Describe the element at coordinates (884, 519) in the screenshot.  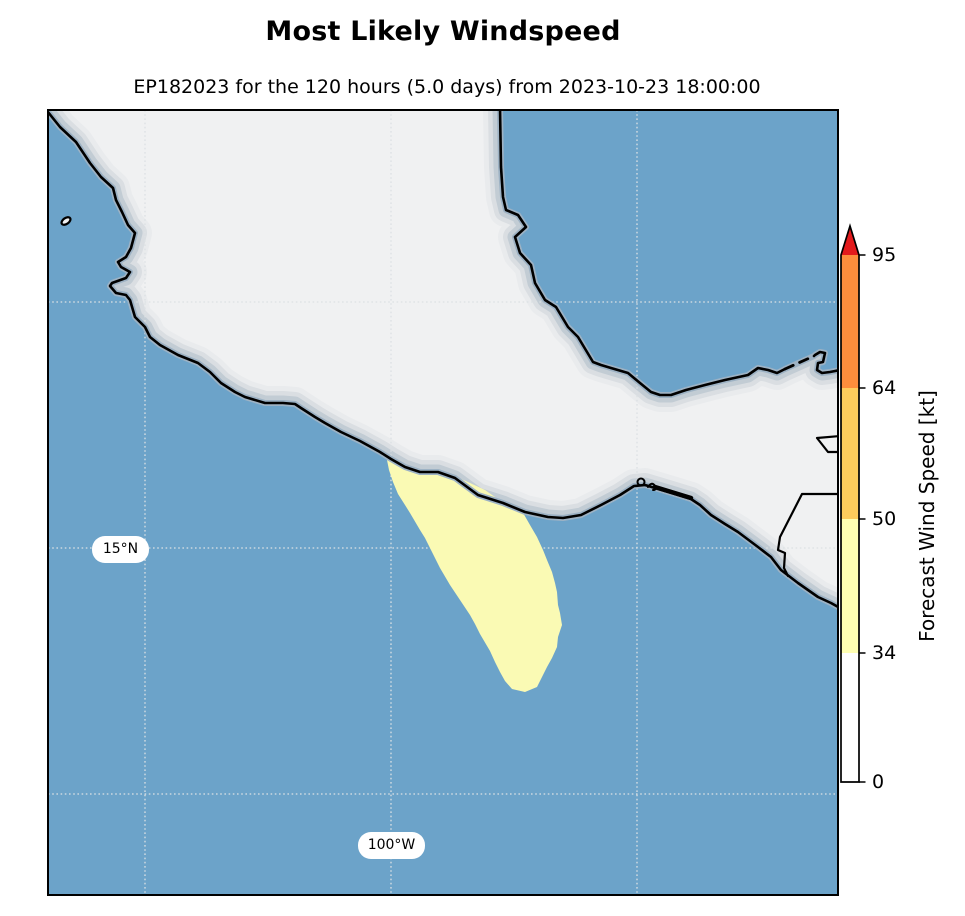
I see `colorbar-tick-50: 50` at that location.